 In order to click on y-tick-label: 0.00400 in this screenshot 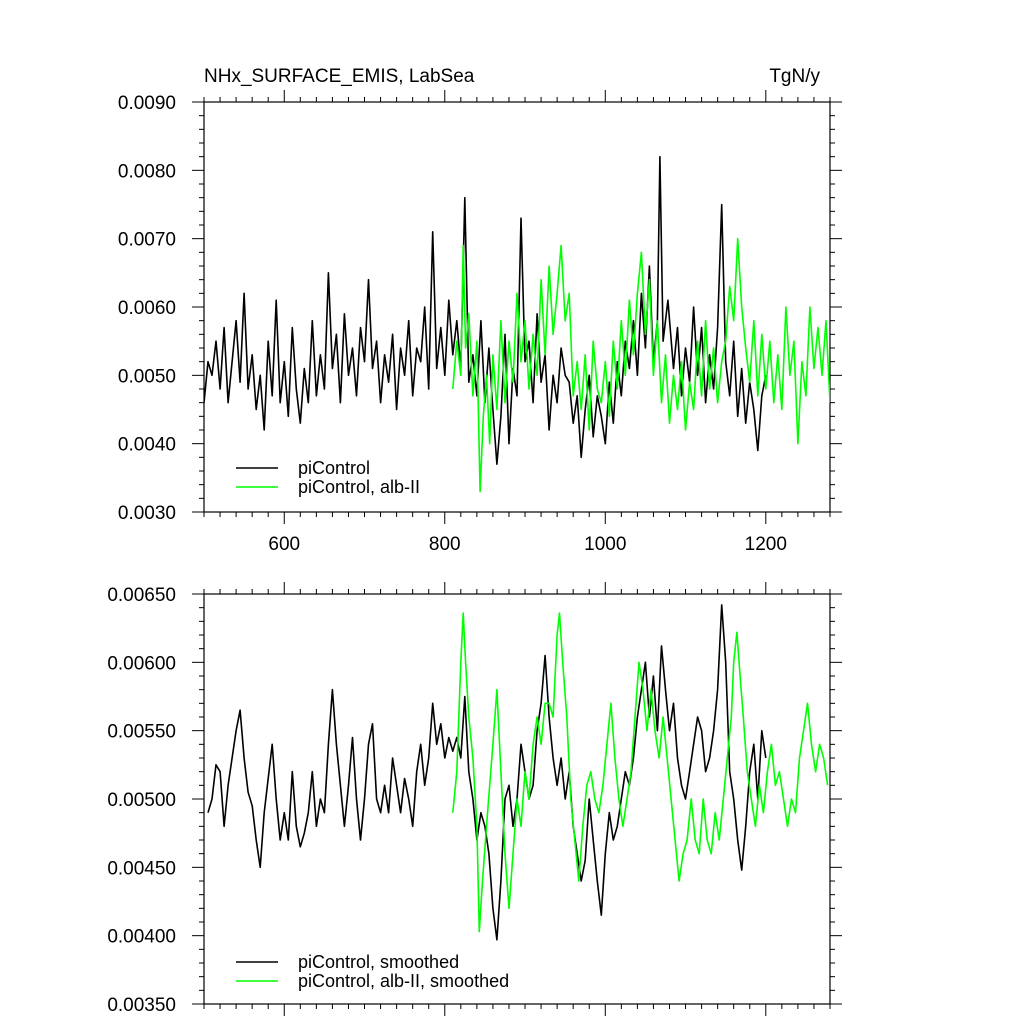, I will do `click(141, 937)`.